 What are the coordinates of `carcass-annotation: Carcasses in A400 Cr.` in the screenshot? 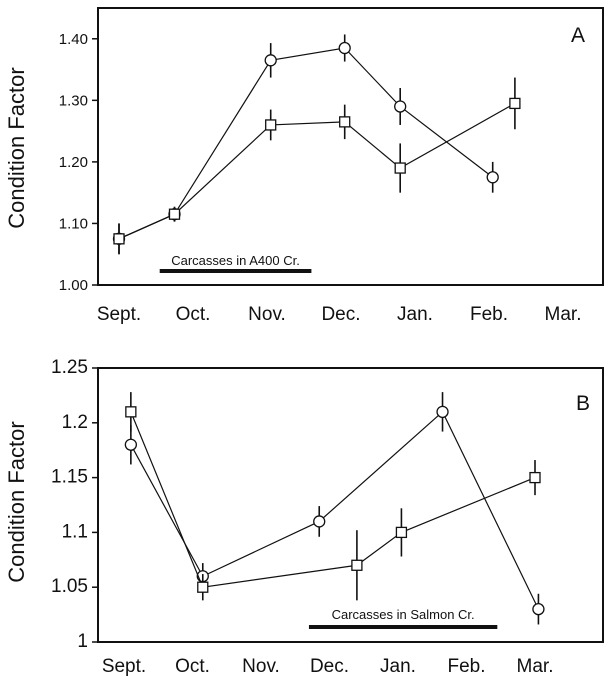 It's located at (235, 260).